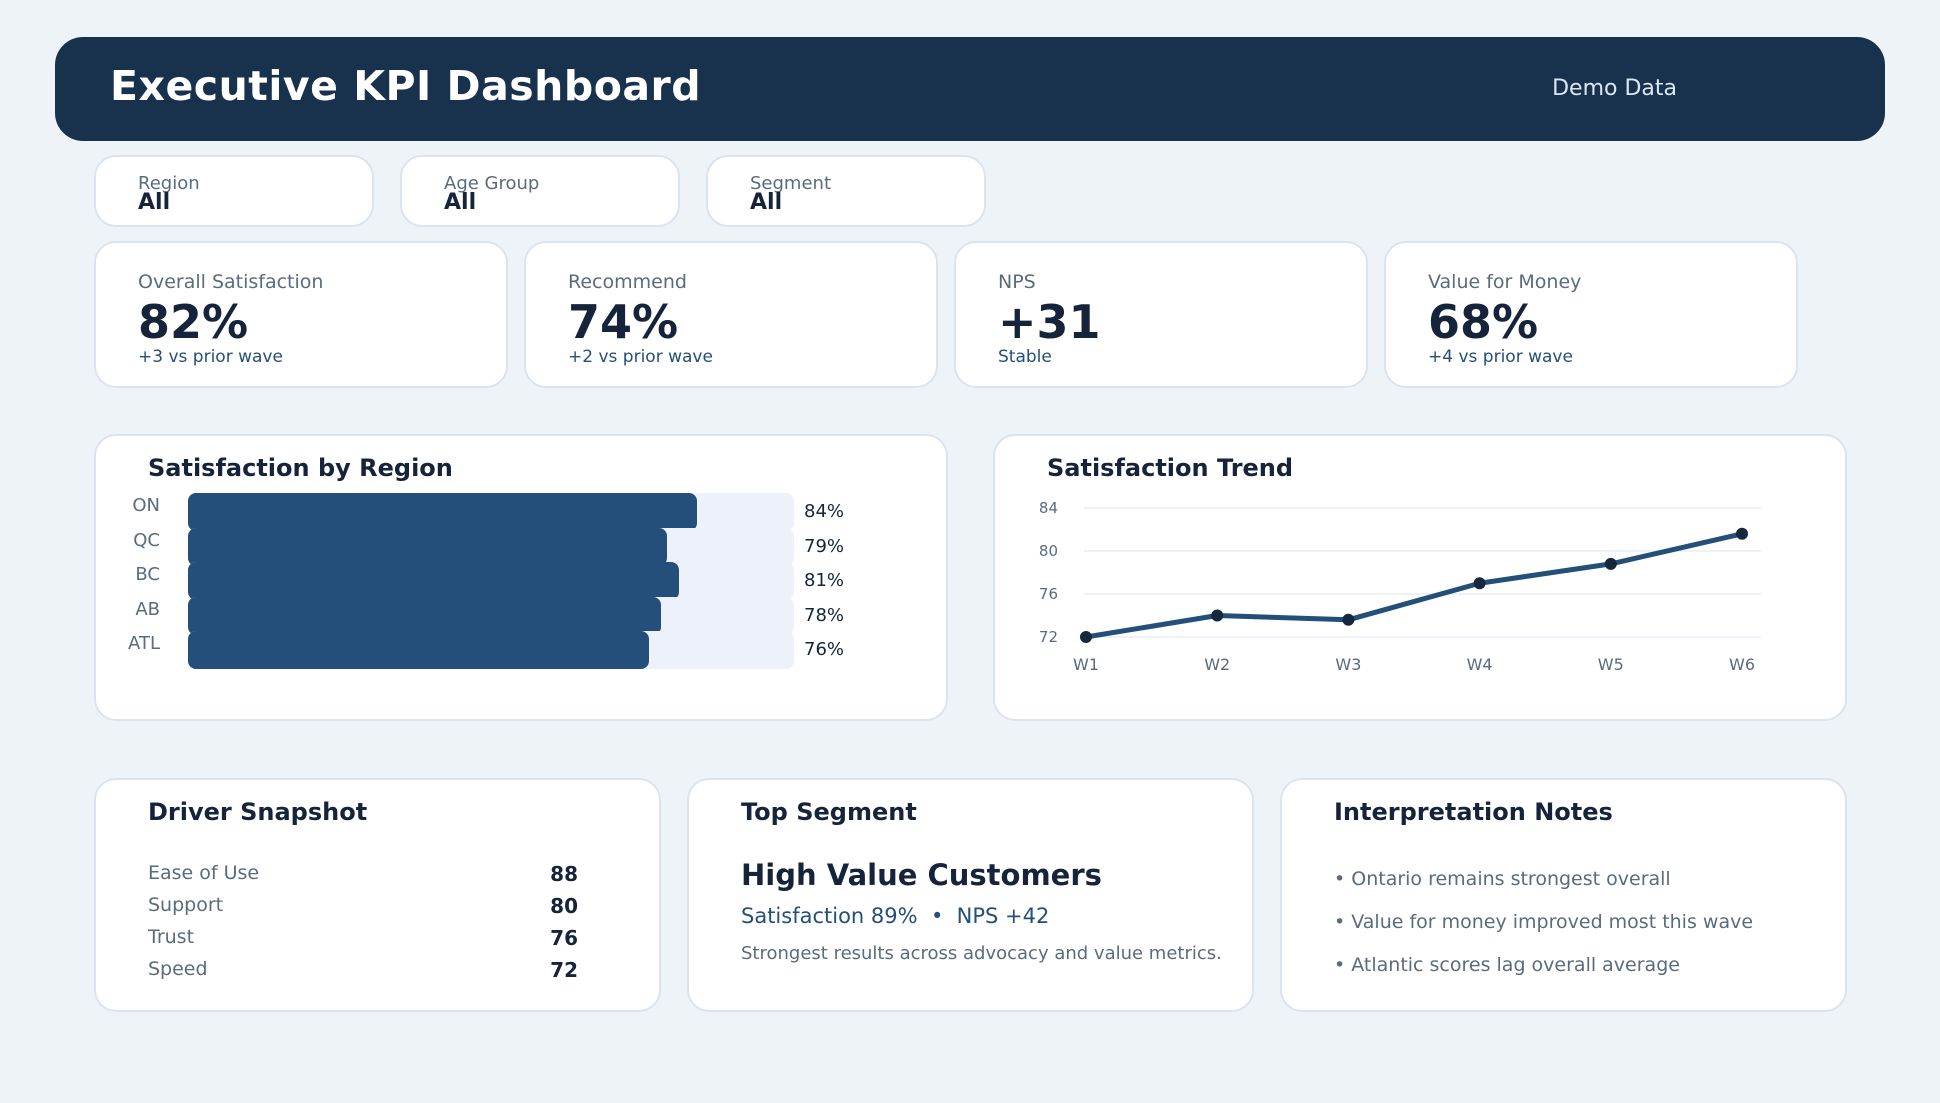 Image resolution: width=1940 pixels, height=1103 pixels. I want to click on bar-row-qc: QC 79%, so click(476, 546).